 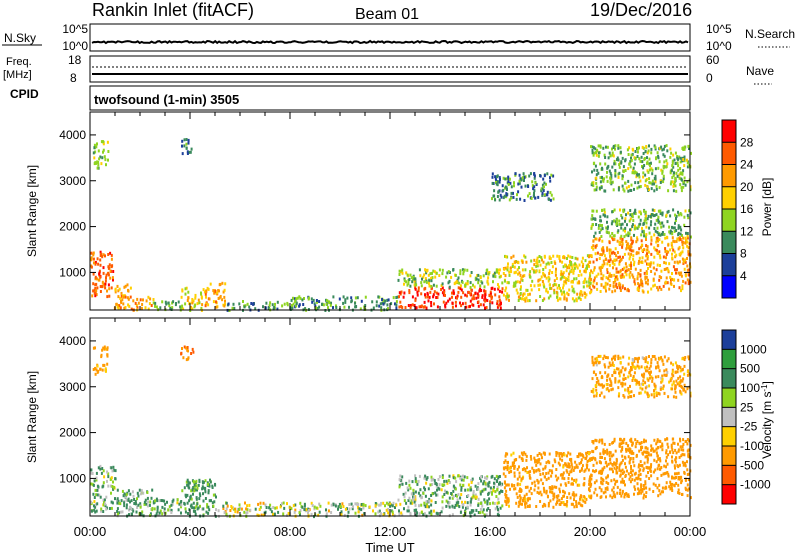 I want to click on nave-label: Nave, so click(x=760, y=71).